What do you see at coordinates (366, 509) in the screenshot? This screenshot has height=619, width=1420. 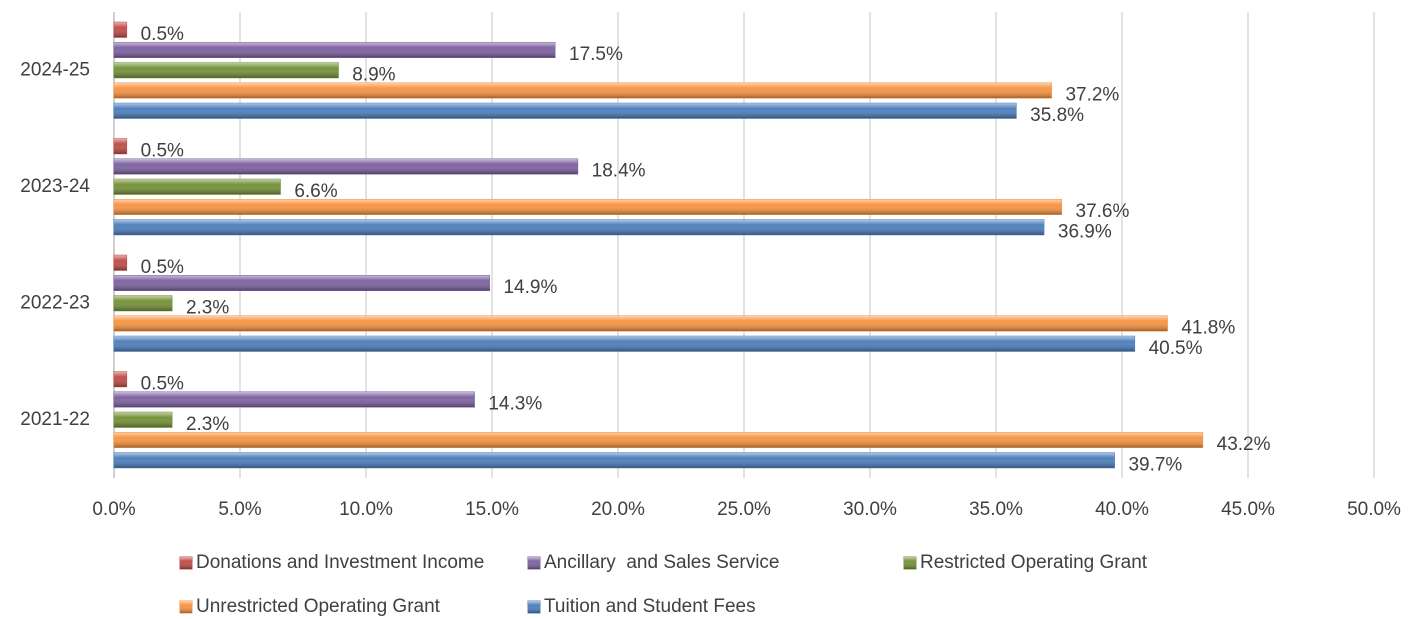 I see `x-tick-label: 10.0%` at bounding box center [366, 509].